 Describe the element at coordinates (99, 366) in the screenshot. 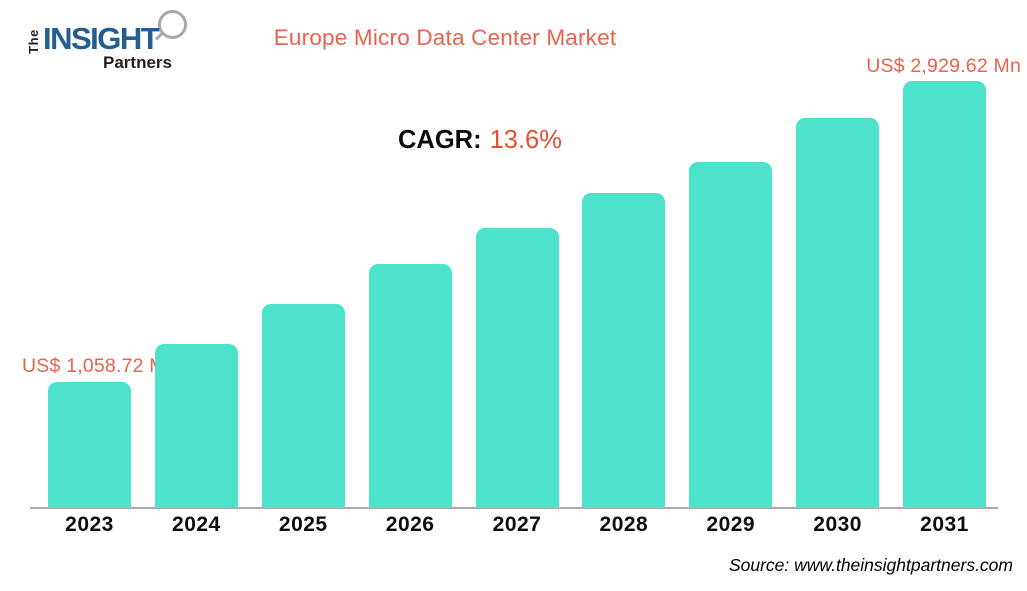

I see `first-bar-value-label: US$ 1,058.72 Mn` at that location.